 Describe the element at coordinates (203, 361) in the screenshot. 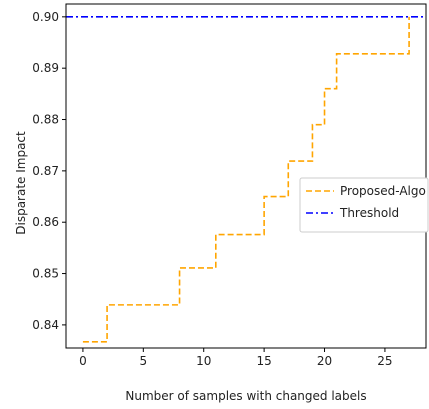

I see `x-tick-label: 10` at that location.